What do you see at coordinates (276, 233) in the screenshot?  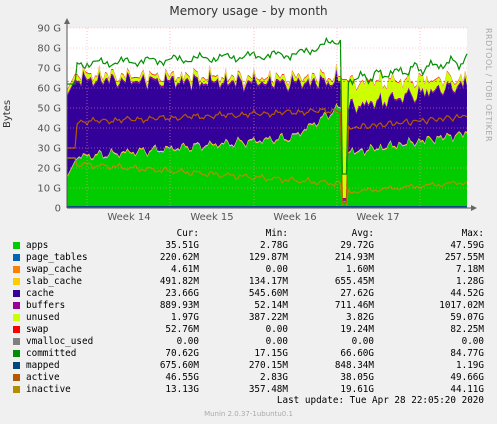 I see `header-min: Min:` at bounding box center [276, 233].